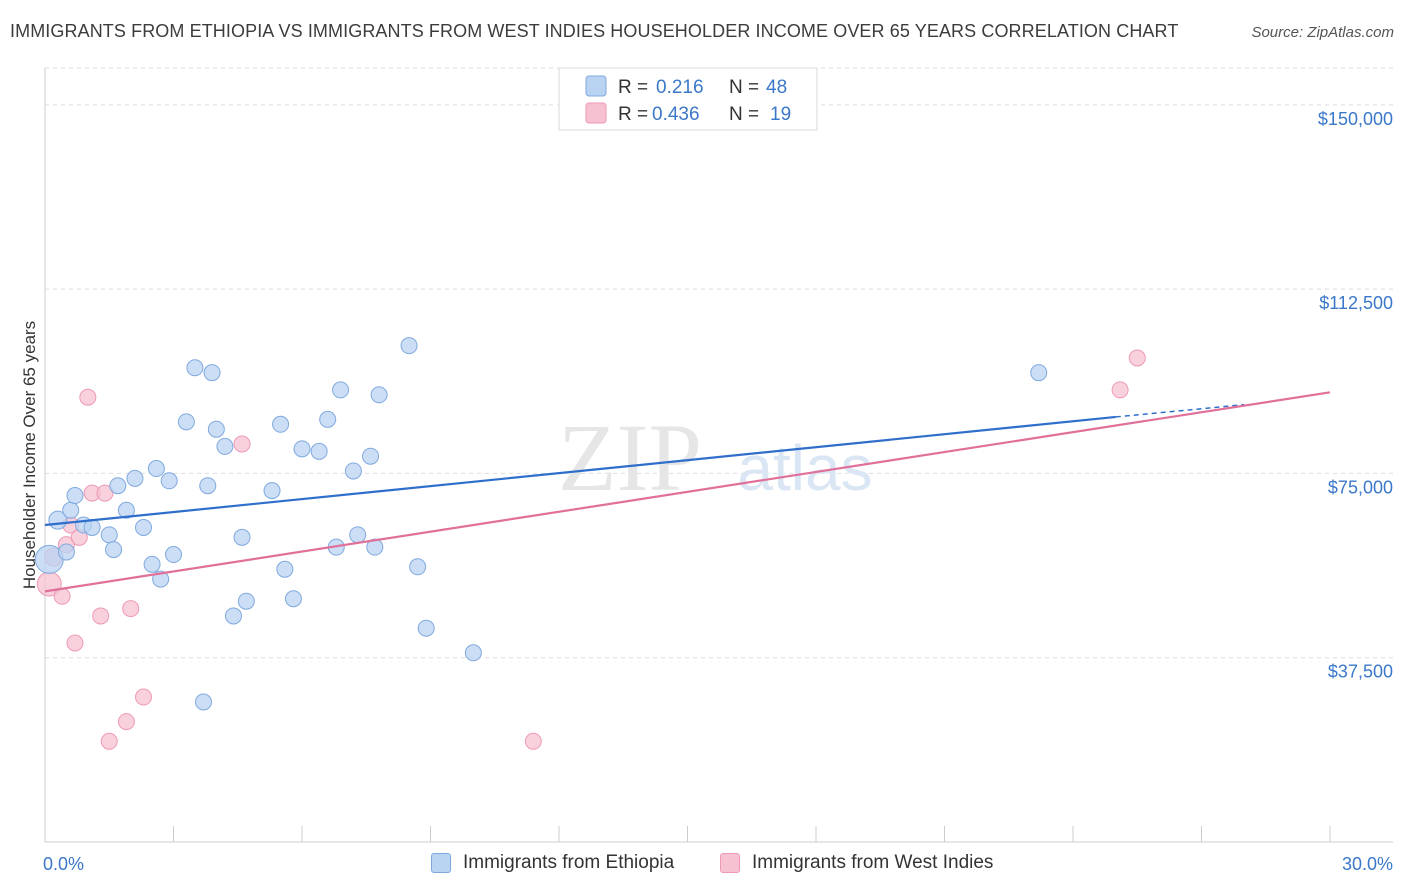 This screenshot has width=1406, height=892. Describe the element at coordinates (873, 862) in the screenshot. I see `legend-label-westindies: Immigrants from West Indies` at that location.